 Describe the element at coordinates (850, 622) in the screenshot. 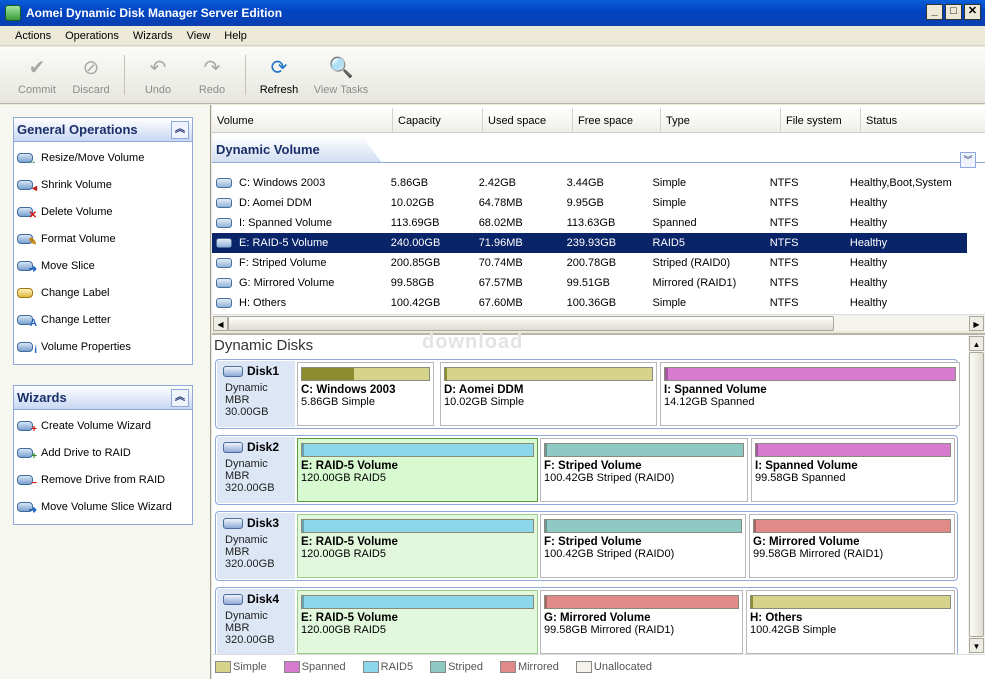

I see `volume-block: H: Others 100.42GB Simple` at that location.